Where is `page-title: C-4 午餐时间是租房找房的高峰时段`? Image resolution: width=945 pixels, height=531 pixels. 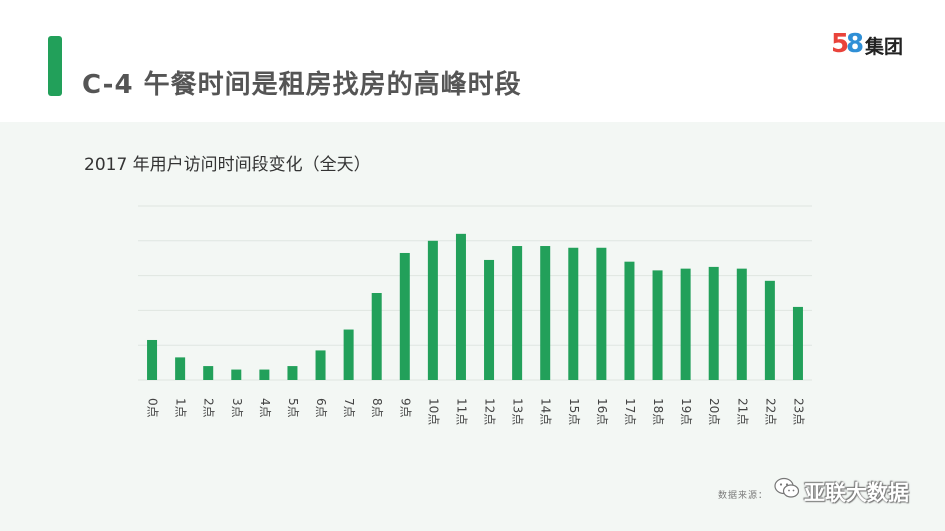
page-title: C-4 午餐时间是租房找房的高峰时段 is located at coordinates (302, 85).